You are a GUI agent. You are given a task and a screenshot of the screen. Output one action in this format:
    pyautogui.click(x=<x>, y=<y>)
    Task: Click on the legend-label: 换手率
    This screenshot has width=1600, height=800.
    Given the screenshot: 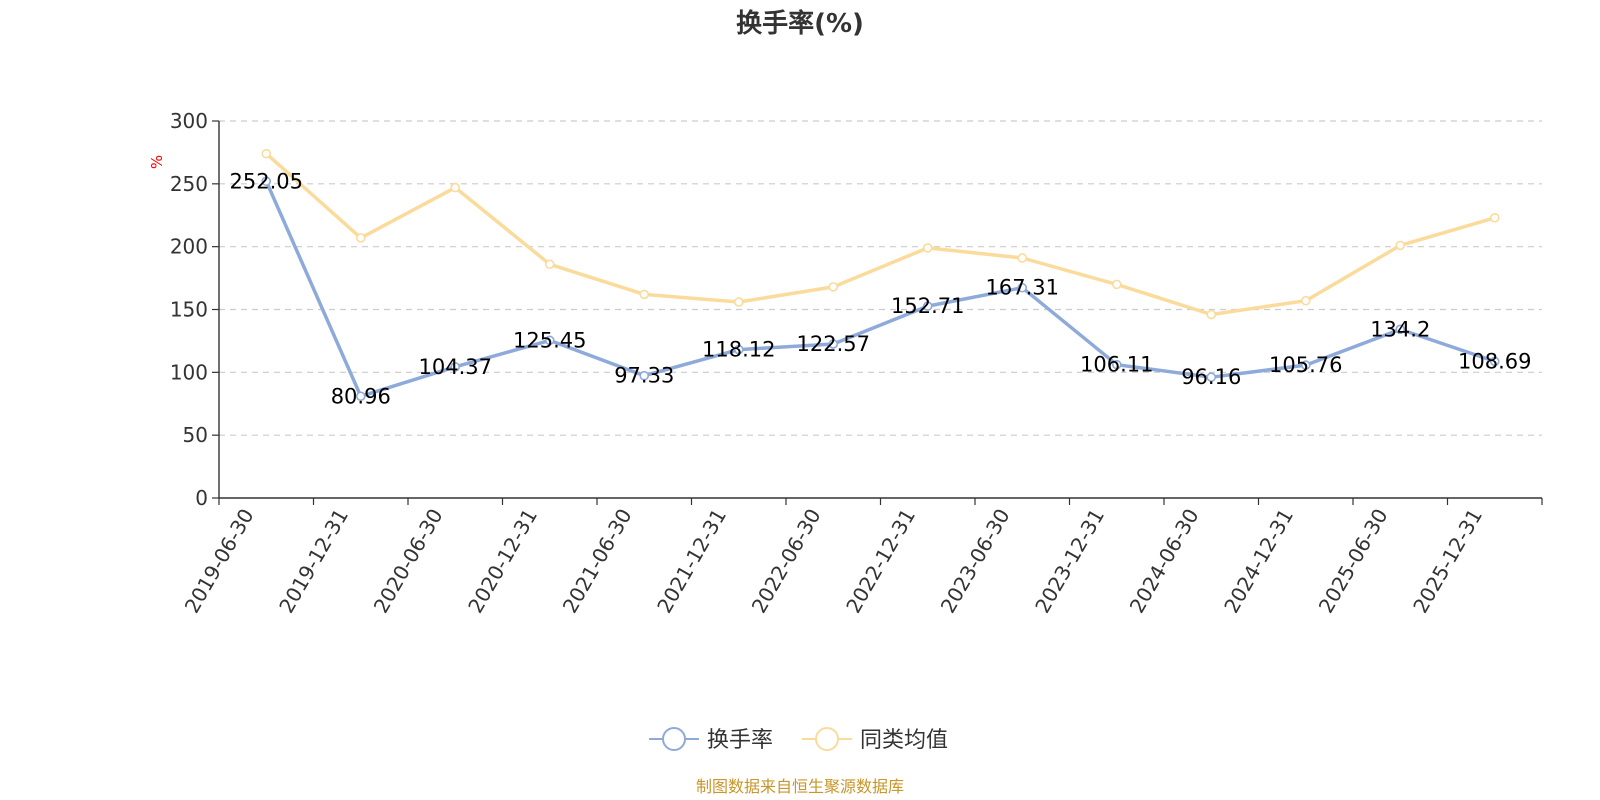 What is the action you would take?
    pyautogui.click(x=740, y=740)
    